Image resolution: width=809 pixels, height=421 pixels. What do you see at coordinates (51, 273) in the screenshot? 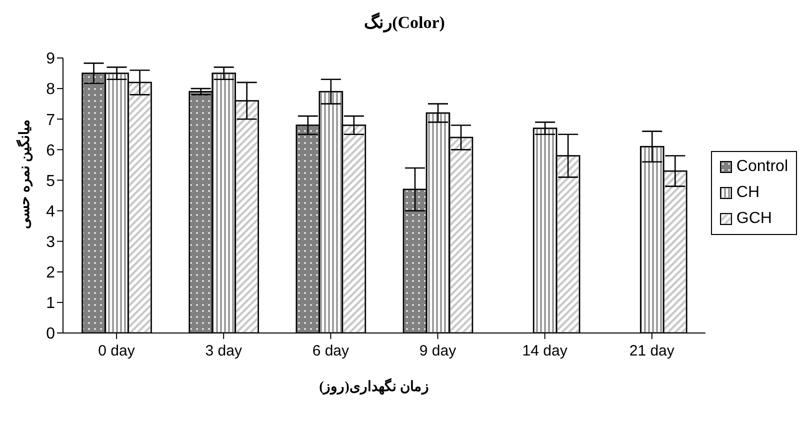
I see `y-tick-label: 2` at bounding box center [51, 273].